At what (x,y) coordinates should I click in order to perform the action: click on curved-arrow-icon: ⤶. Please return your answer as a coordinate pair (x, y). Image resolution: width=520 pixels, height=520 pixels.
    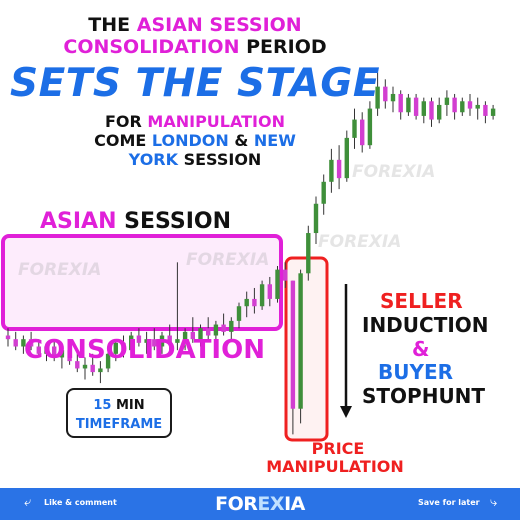
    Looking at the image, I should click on (28, 502).